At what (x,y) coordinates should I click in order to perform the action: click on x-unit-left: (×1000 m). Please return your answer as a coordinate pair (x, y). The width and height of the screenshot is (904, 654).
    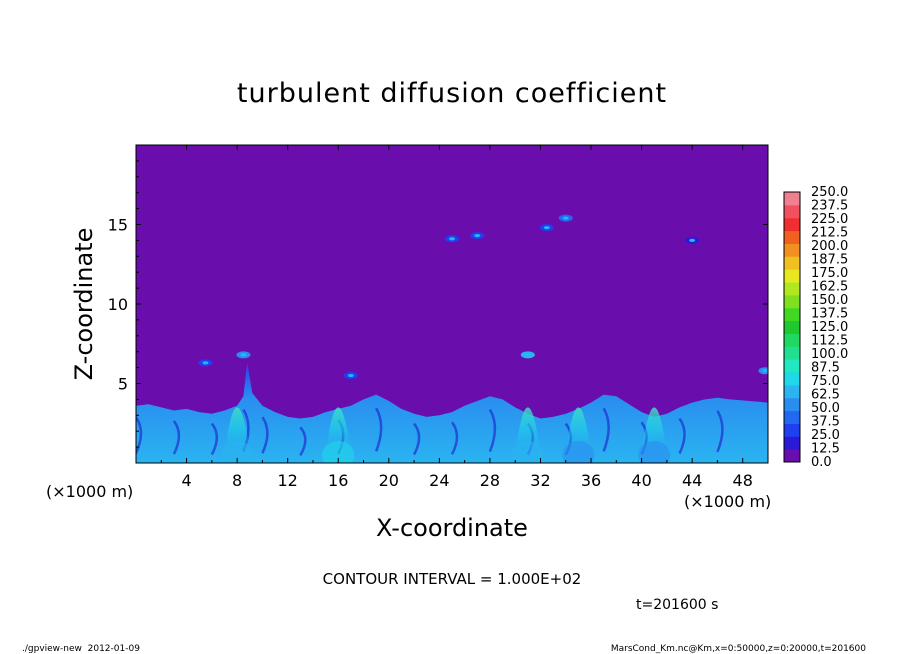
    Looking at the image, I should click on (89, 491).